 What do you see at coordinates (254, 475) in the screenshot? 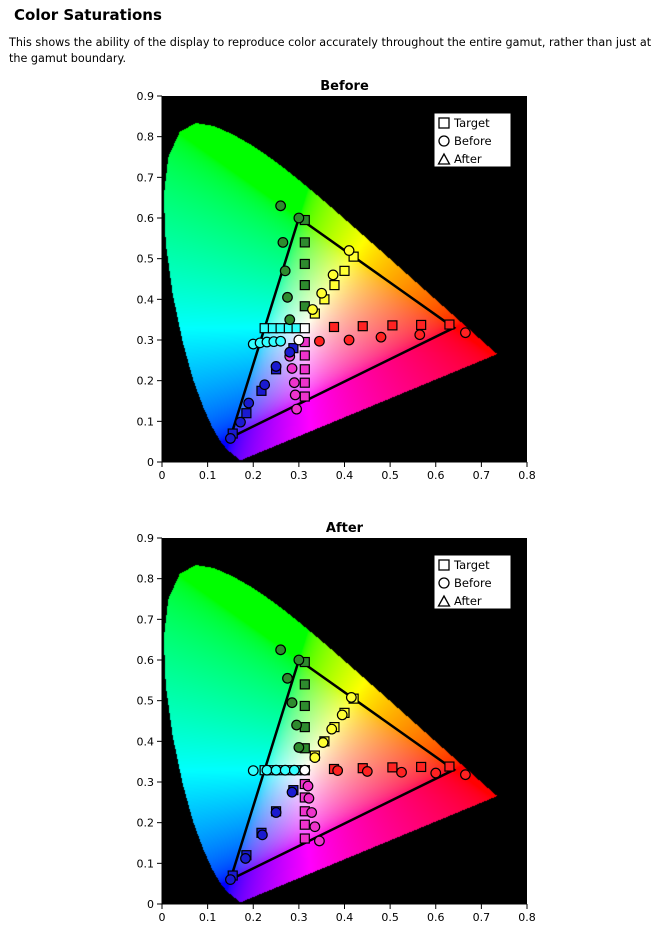
I see `x-tick-label: 0.2` at bounding box center [254, 475].